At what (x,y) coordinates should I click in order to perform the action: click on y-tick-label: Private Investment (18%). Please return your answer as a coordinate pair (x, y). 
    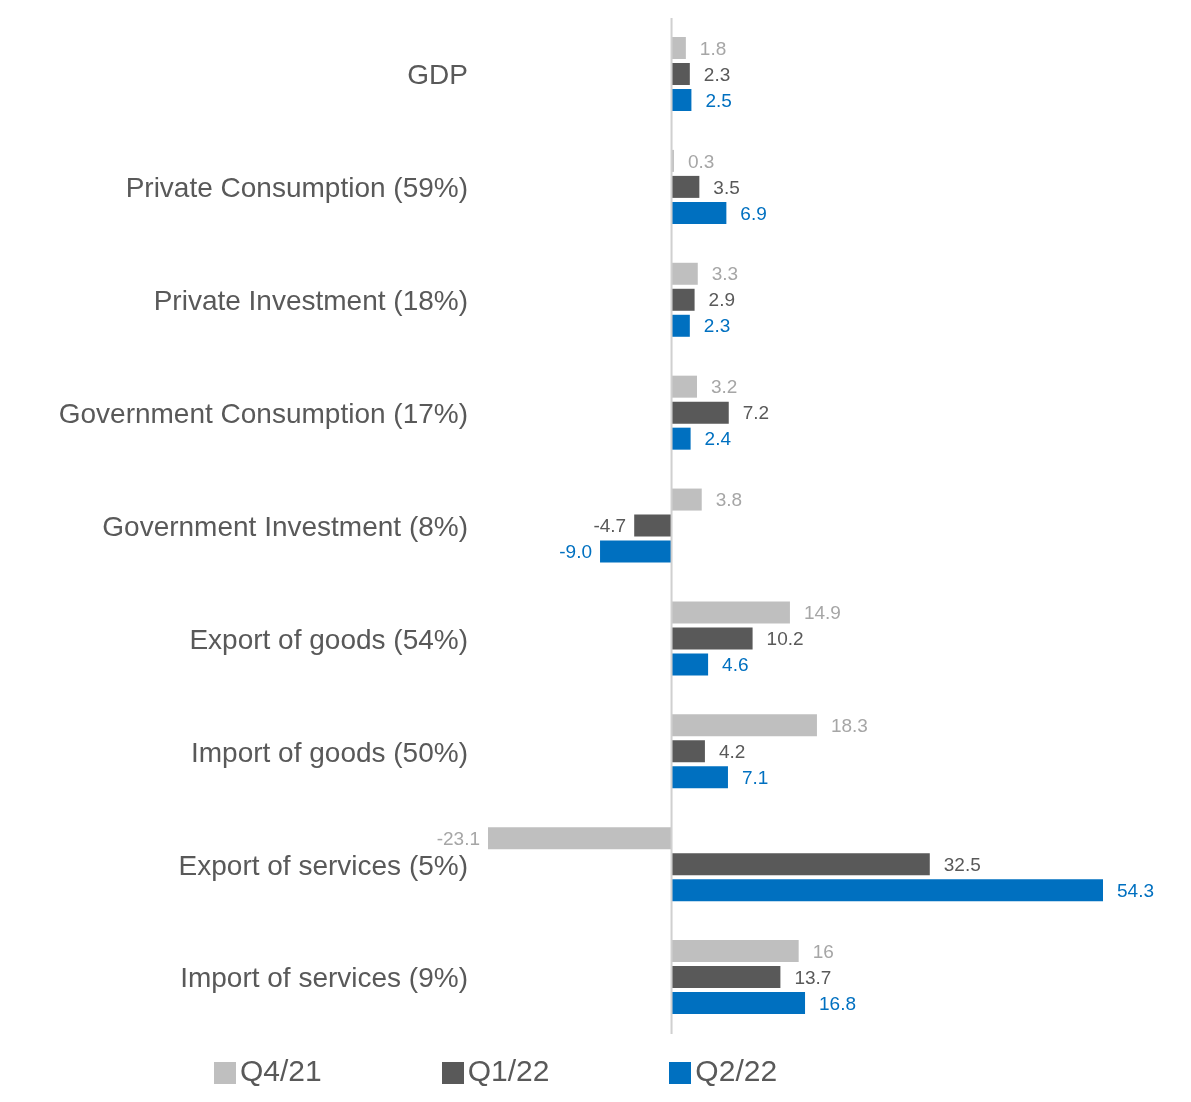
    Looking at the image, I should click on (310, 301).